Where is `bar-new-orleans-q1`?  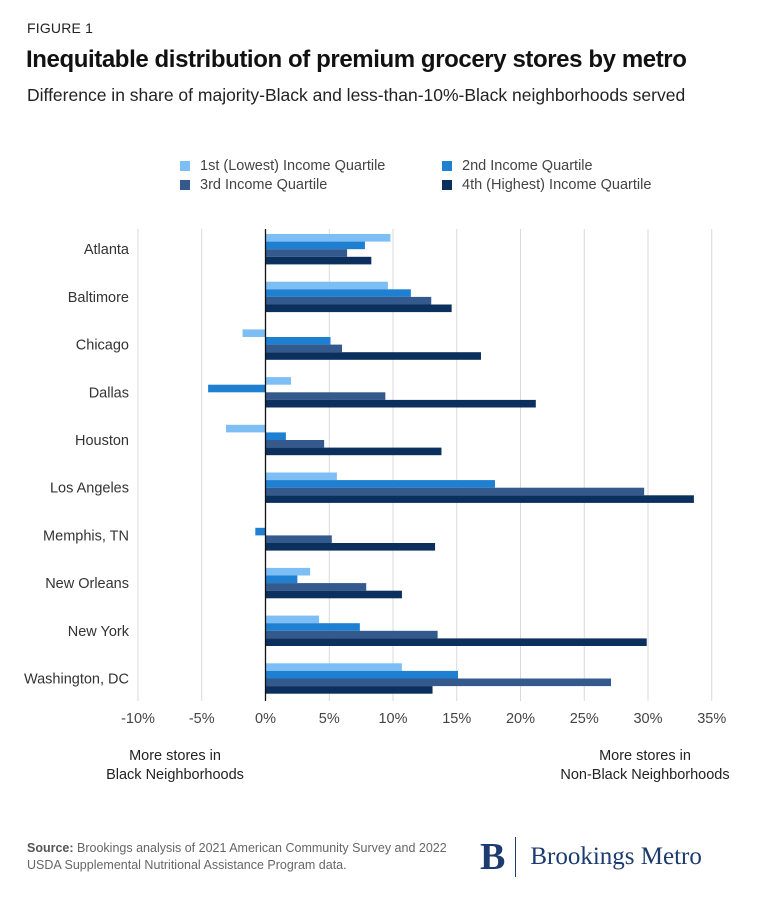 bar-new-orleans-q1 is located at coordinates (288, 571).